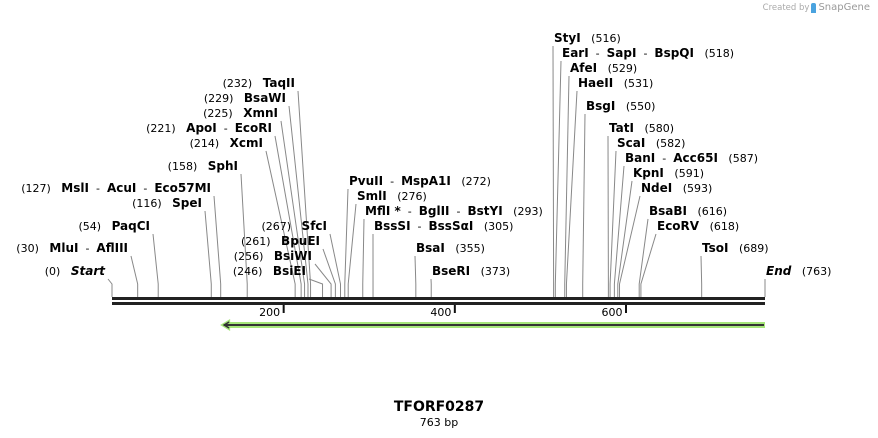 This screenshot has width=878, height=438. Describe the element at coordinates (688, 211) in the screenshot. I see `site-label: BsaBI (616)` at that location.